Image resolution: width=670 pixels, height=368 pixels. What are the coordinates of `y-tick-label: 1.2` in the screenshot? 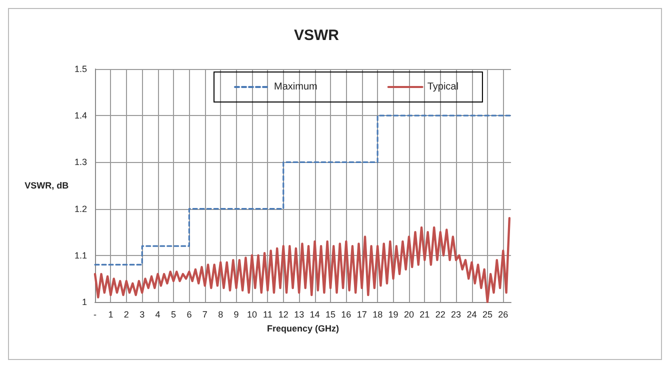 It's located at (80, 209).